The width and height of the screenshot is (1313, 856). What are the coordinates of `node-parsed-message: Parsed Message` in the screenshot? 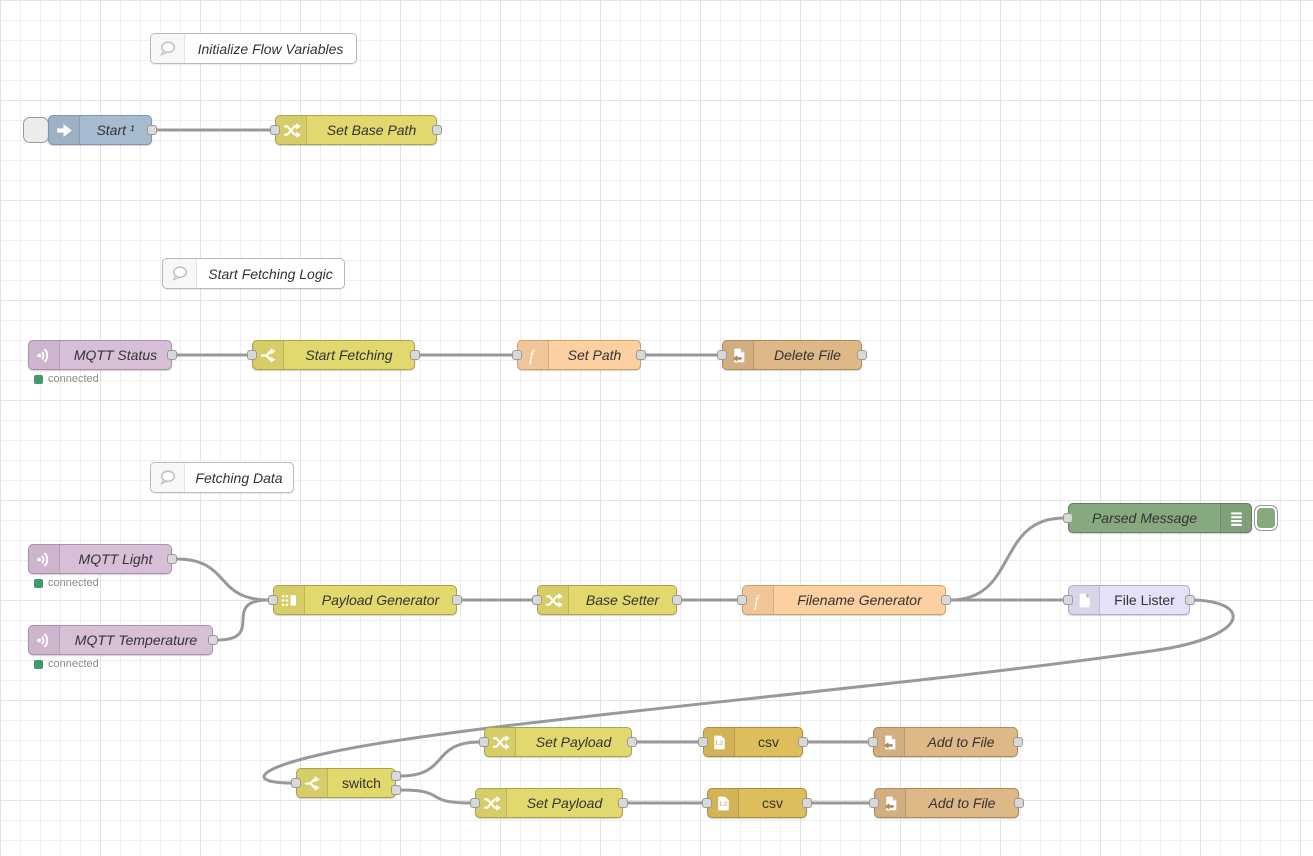 It's located at (1157, 518).